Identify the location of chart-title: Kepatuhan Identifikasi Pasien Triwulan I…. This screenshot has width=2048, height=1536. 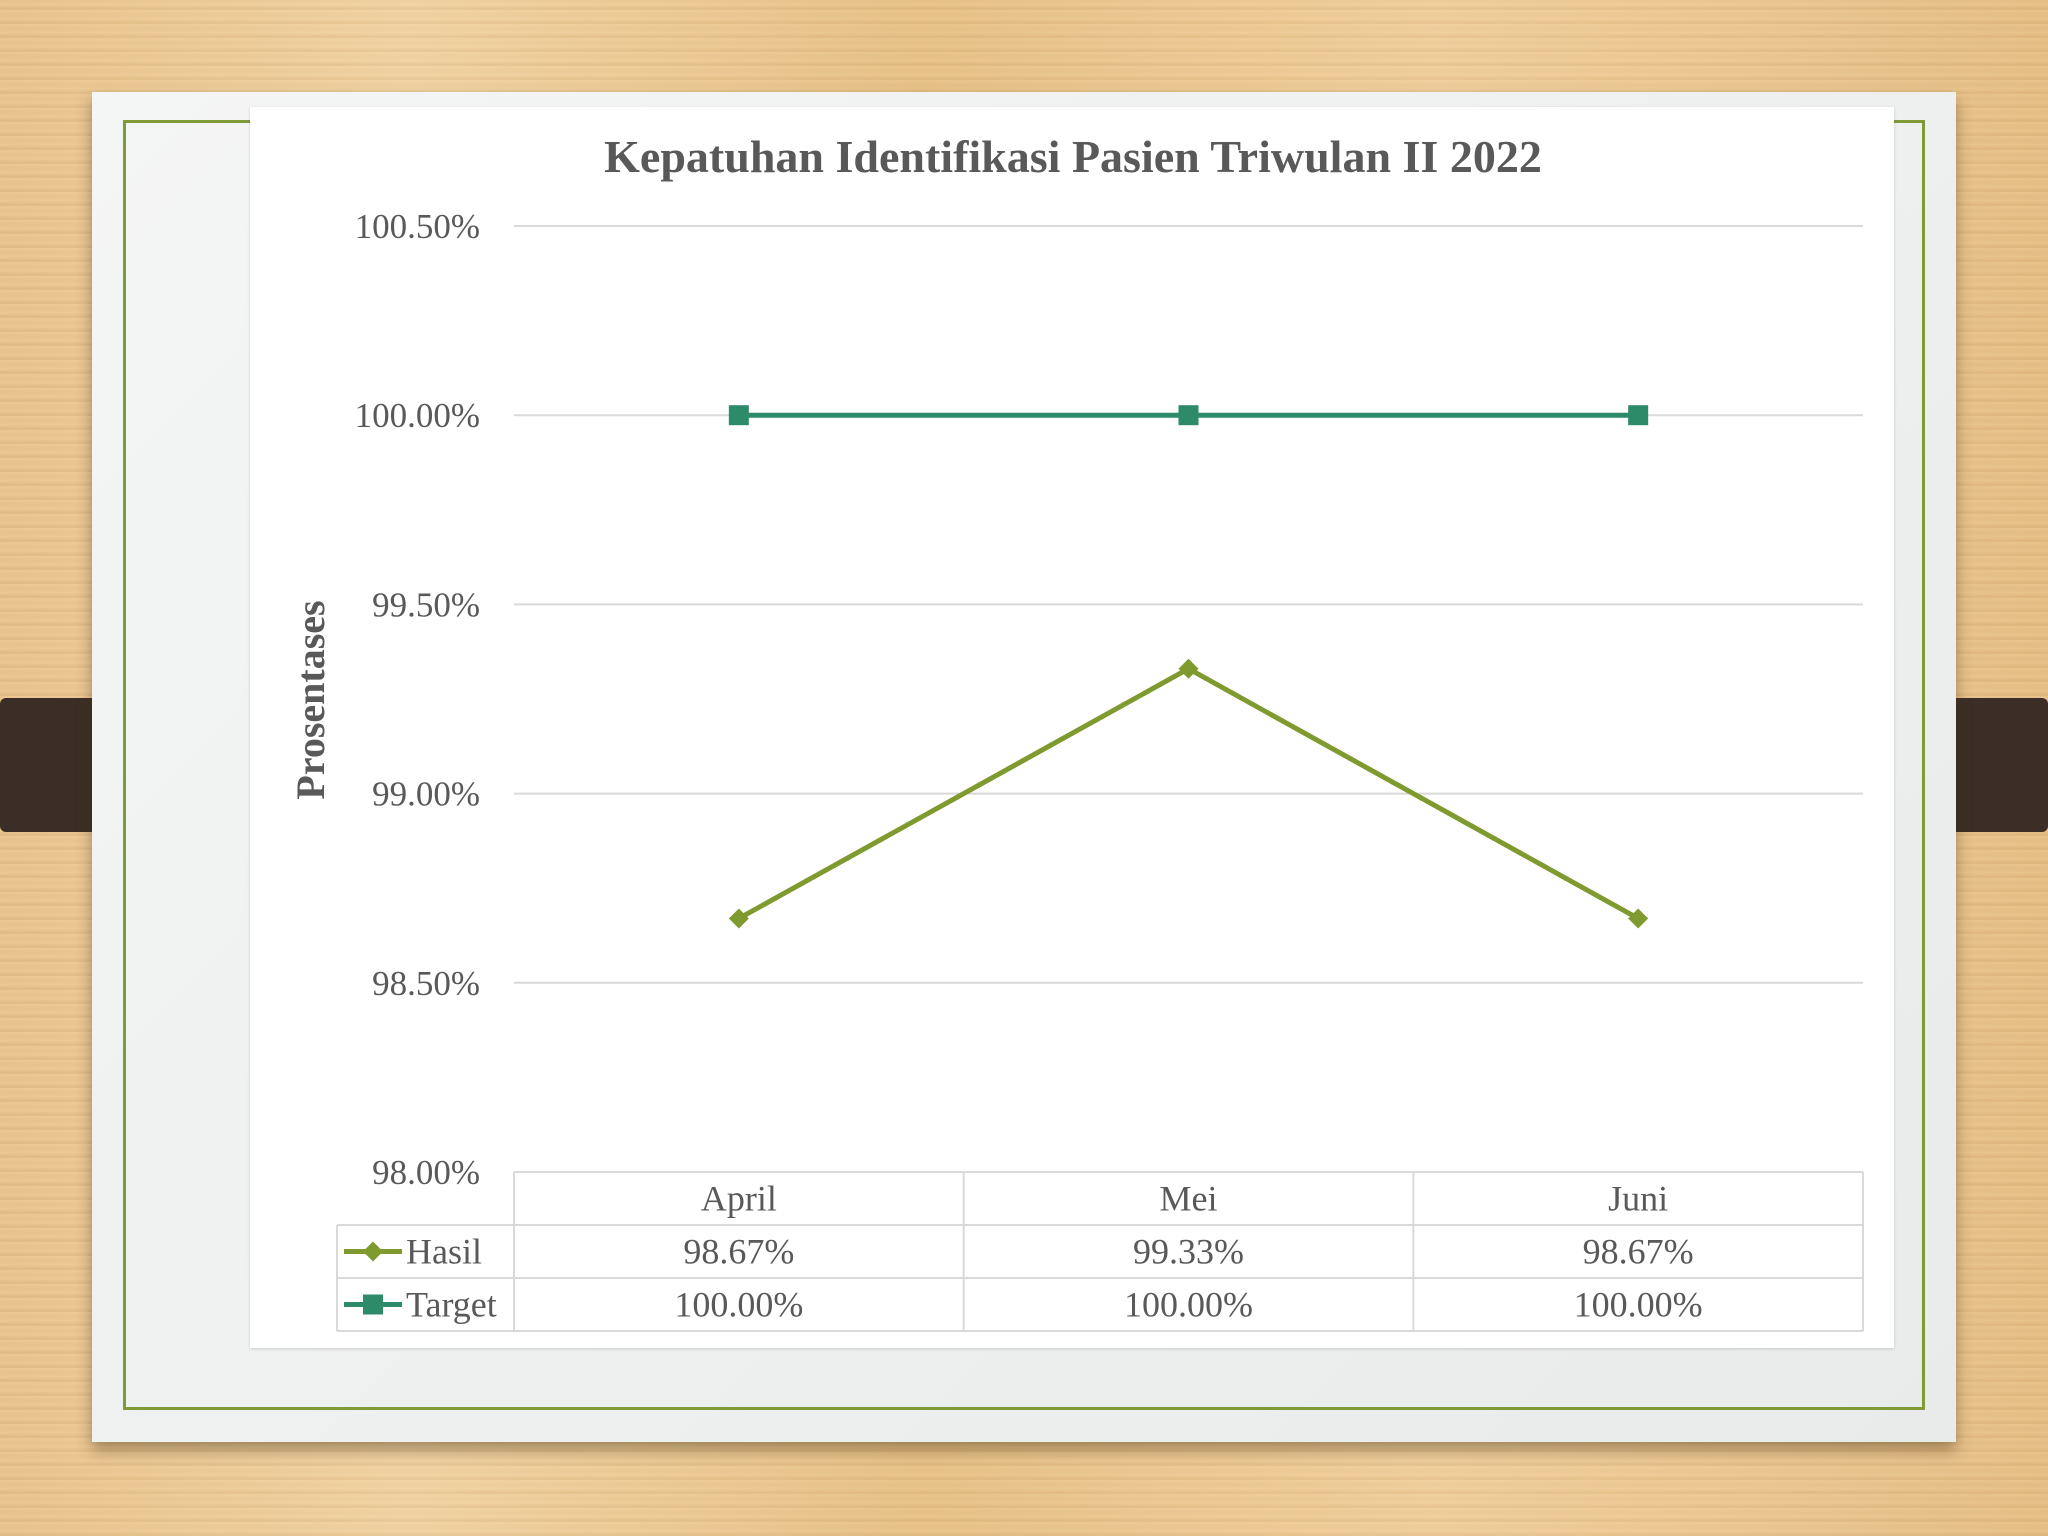
(1073, 156).